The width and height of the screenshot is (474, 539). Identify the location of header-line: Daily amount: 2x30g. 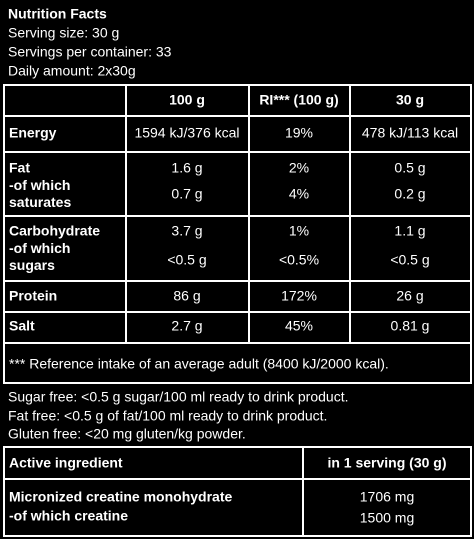
(72, 70).